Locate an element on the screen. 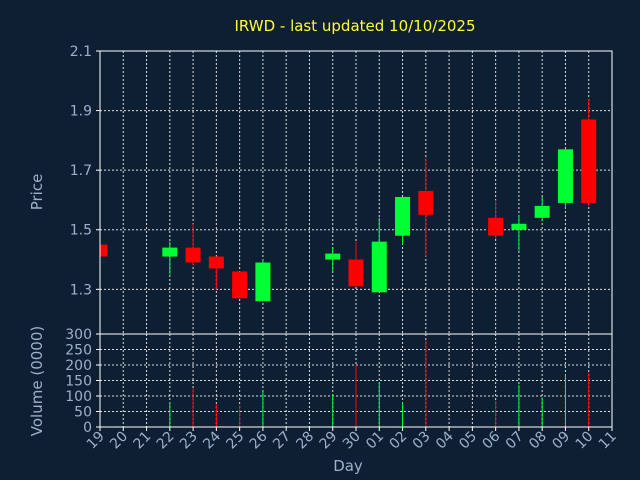  price-y-ticks: 2.1 1.9 1.7 1.5 1.3 is located at coordinates (85, 171).